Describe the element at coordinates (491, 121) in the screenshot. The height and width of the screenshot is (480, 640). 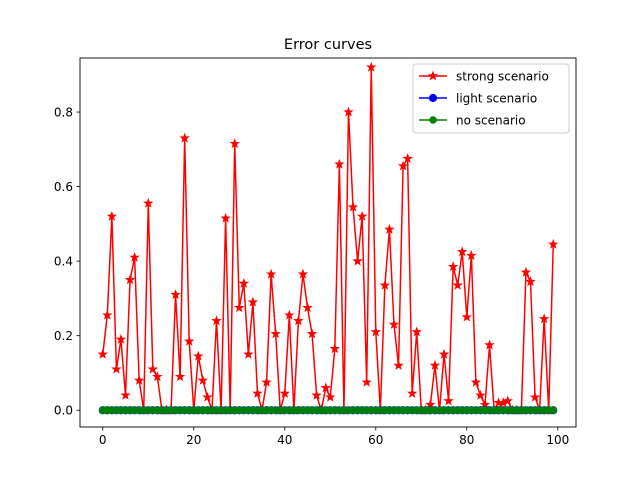
I see `legend-label: no scenario` at that location.